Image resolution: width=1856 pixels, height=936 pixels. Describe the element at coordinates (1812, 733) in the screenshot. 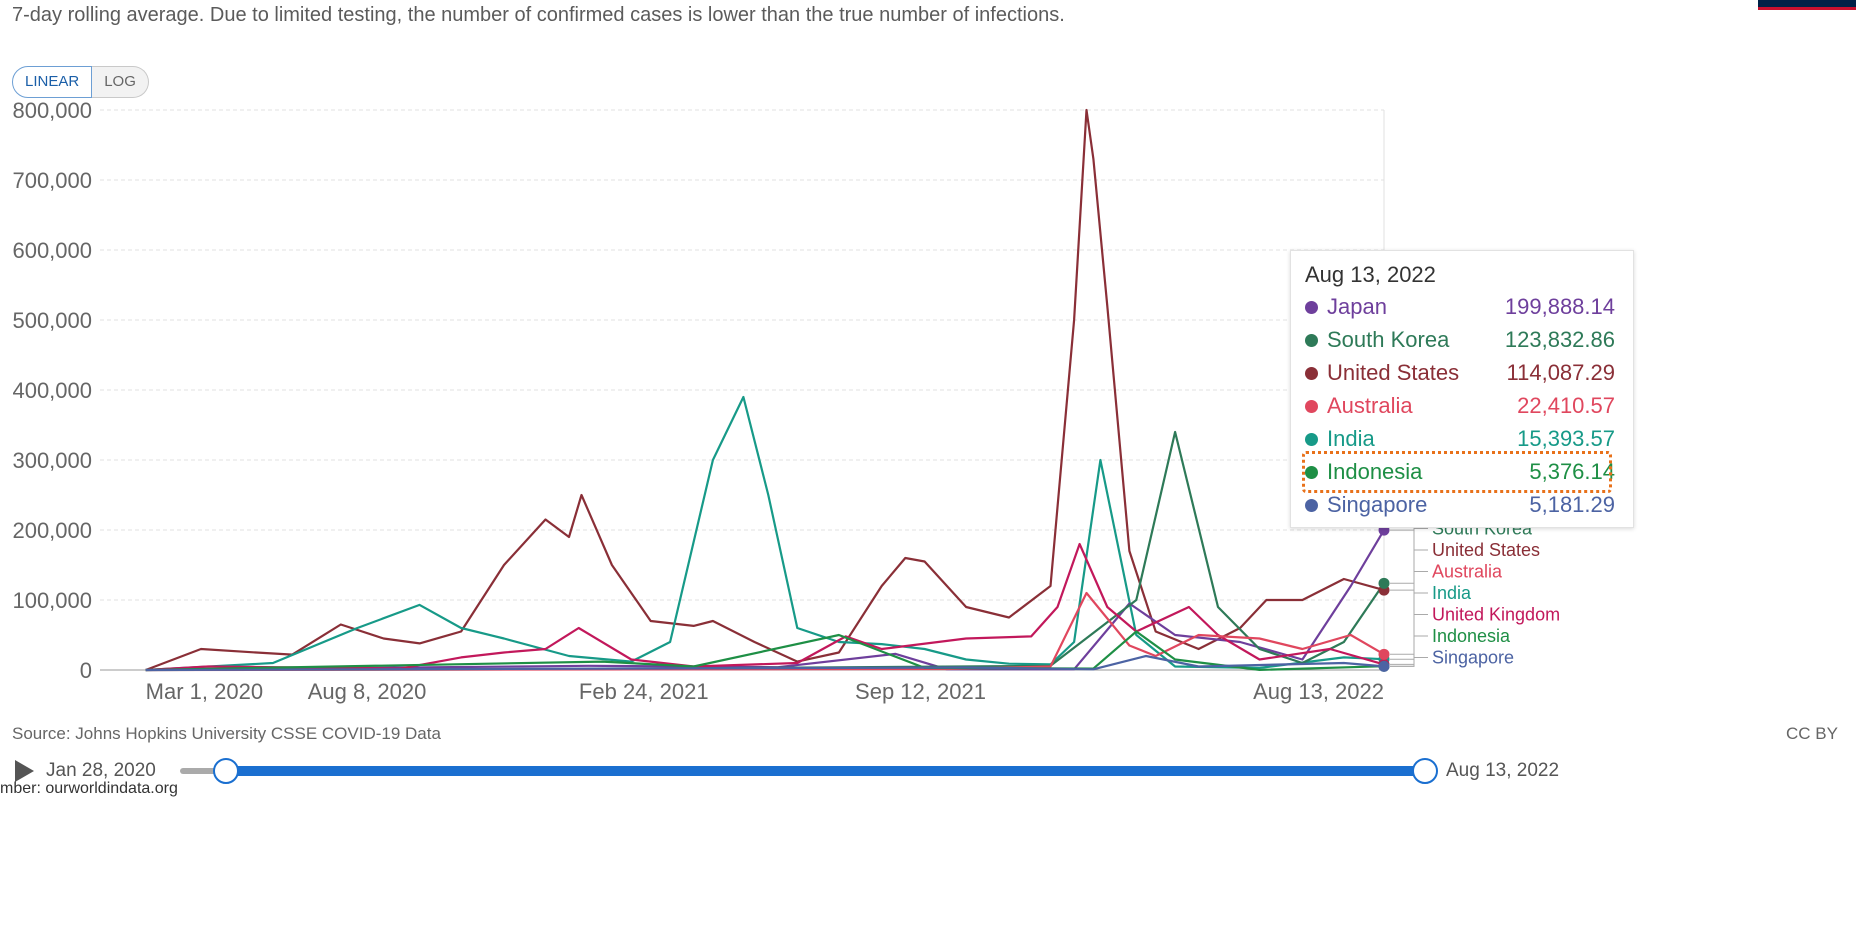

I see `license-note: CC BY` at that location.